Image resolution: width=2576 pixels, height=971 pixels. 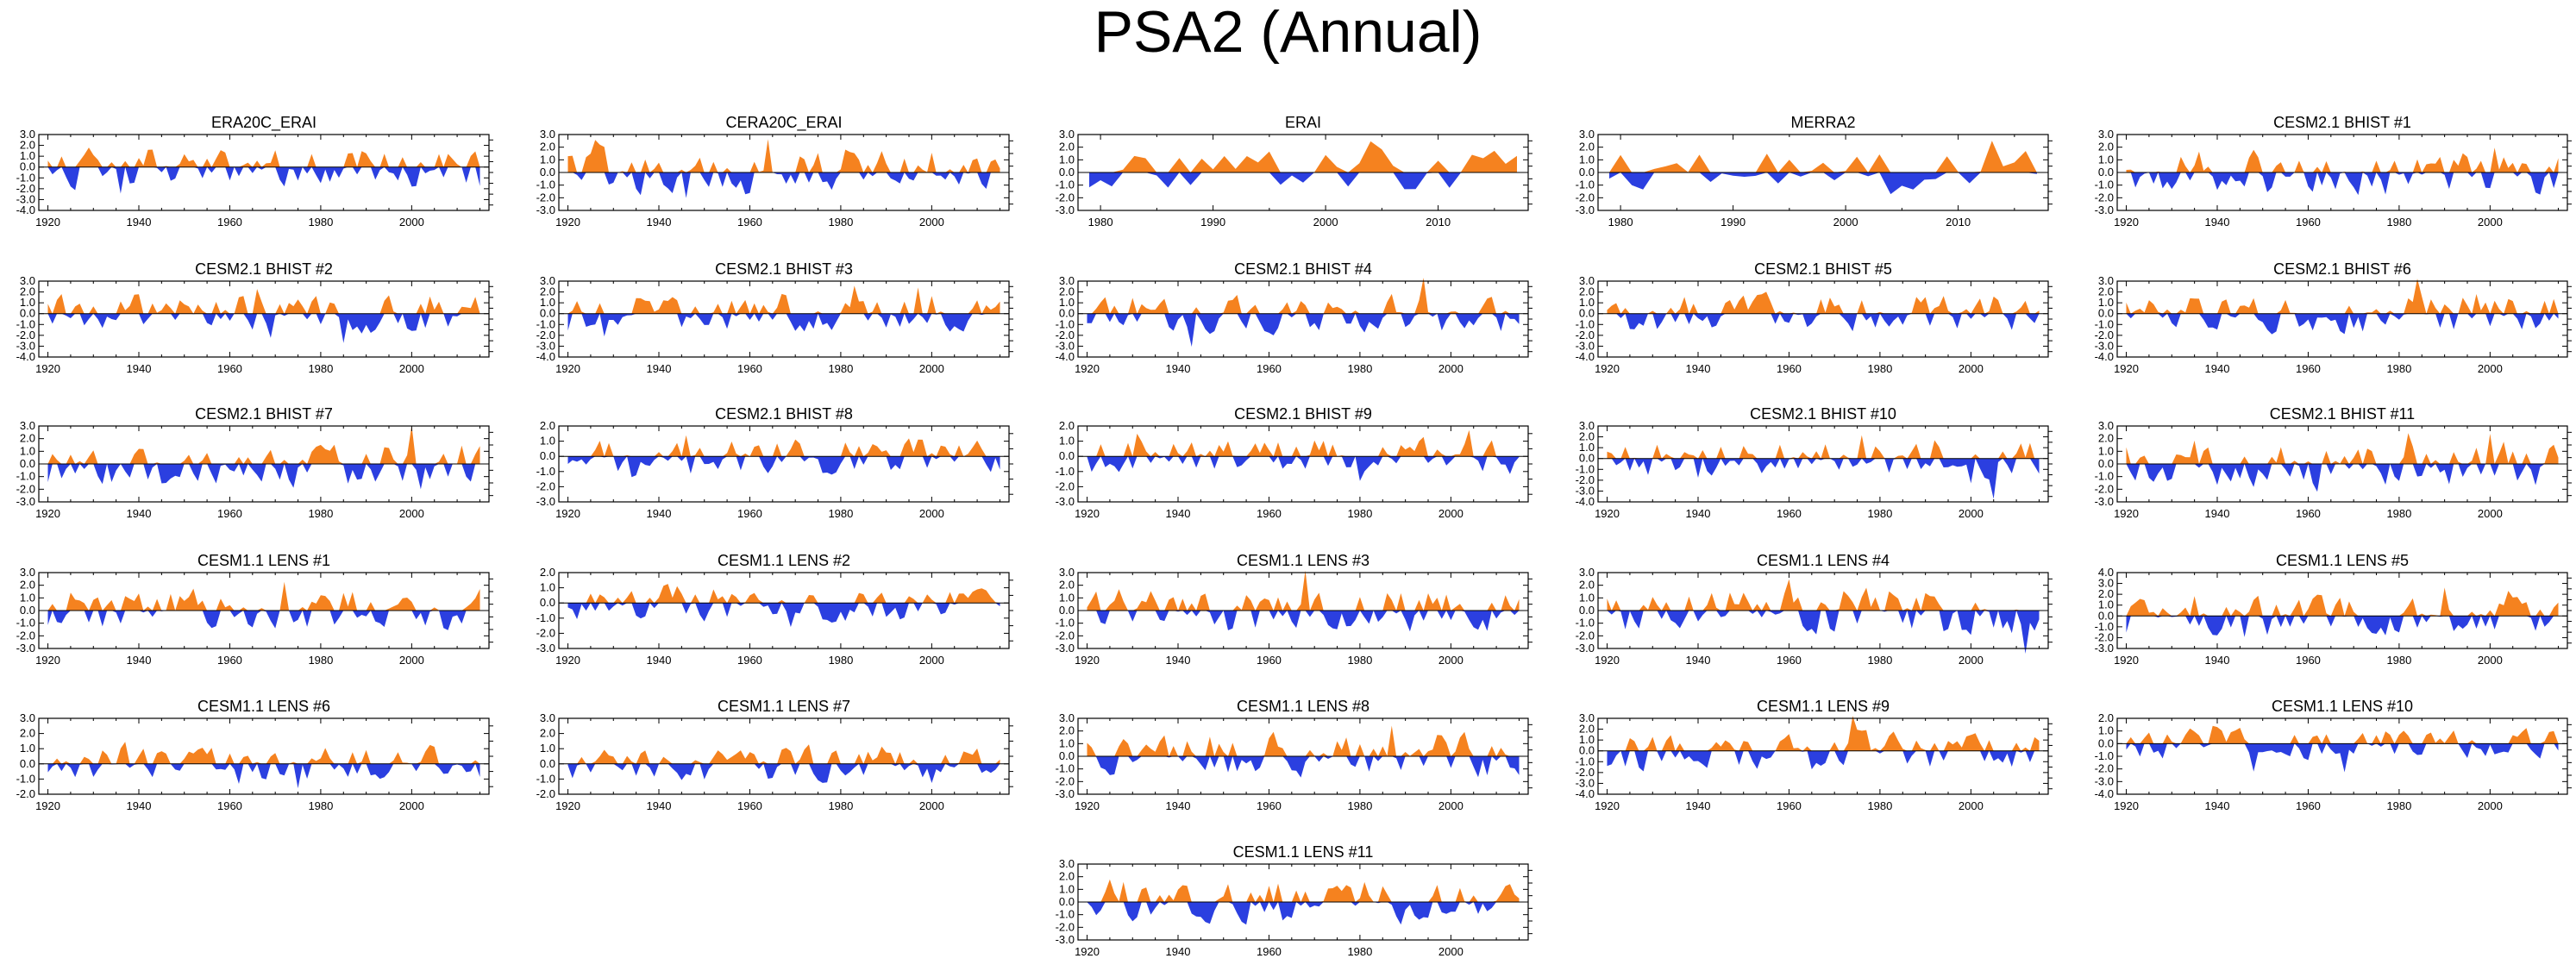 I want to click on panel-title: CESM2.1 BHIST #6, so click(x=2342, y=269).